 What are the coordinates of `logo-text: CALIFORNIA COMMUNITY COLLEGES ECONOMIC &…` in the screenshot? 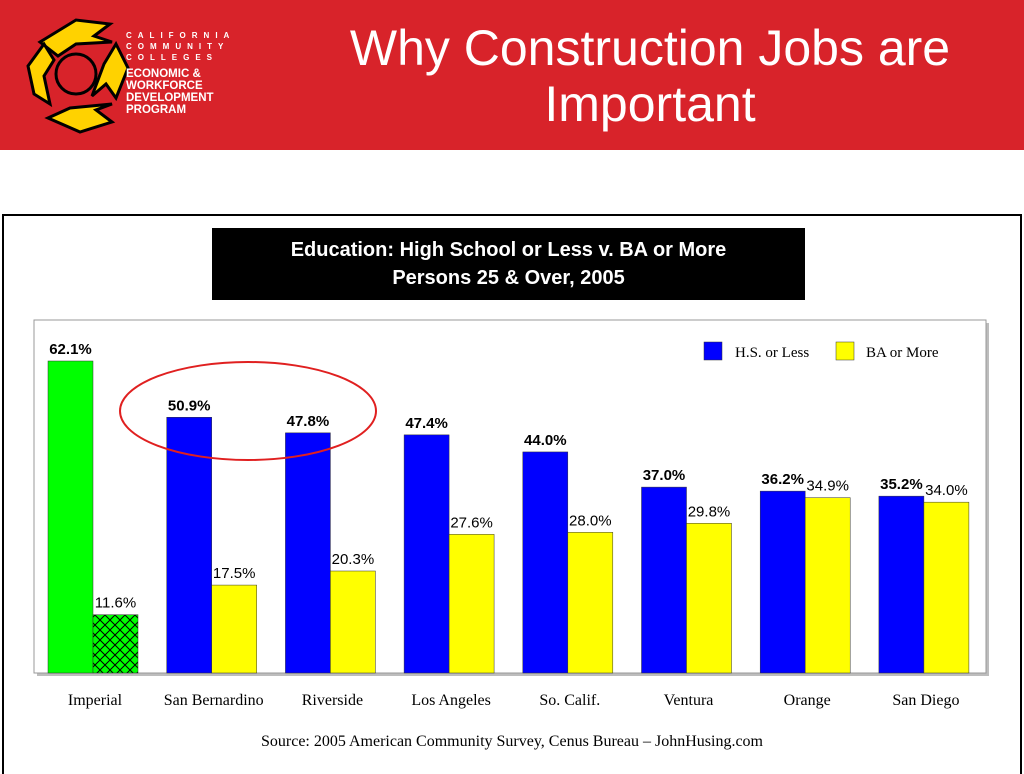 It's located at (180, 73).